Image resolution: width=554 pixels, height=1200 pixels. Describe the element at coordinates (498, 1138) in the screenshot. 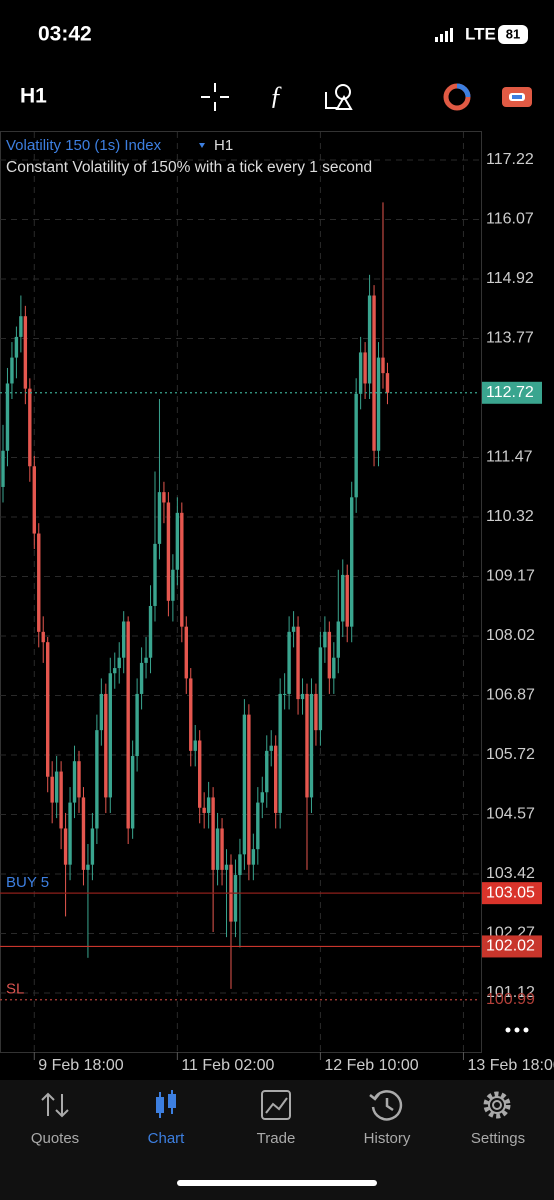

I see `nav-label: Settings` at that location.